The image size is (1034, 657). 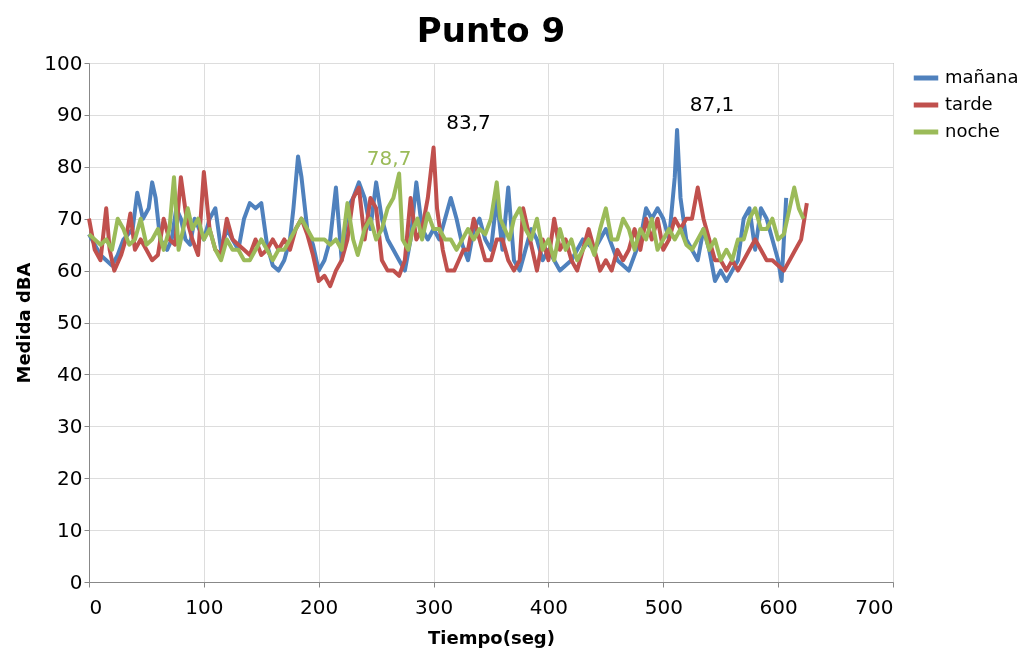 I want to click on legend-label: noche, so click(x=972, y=130).